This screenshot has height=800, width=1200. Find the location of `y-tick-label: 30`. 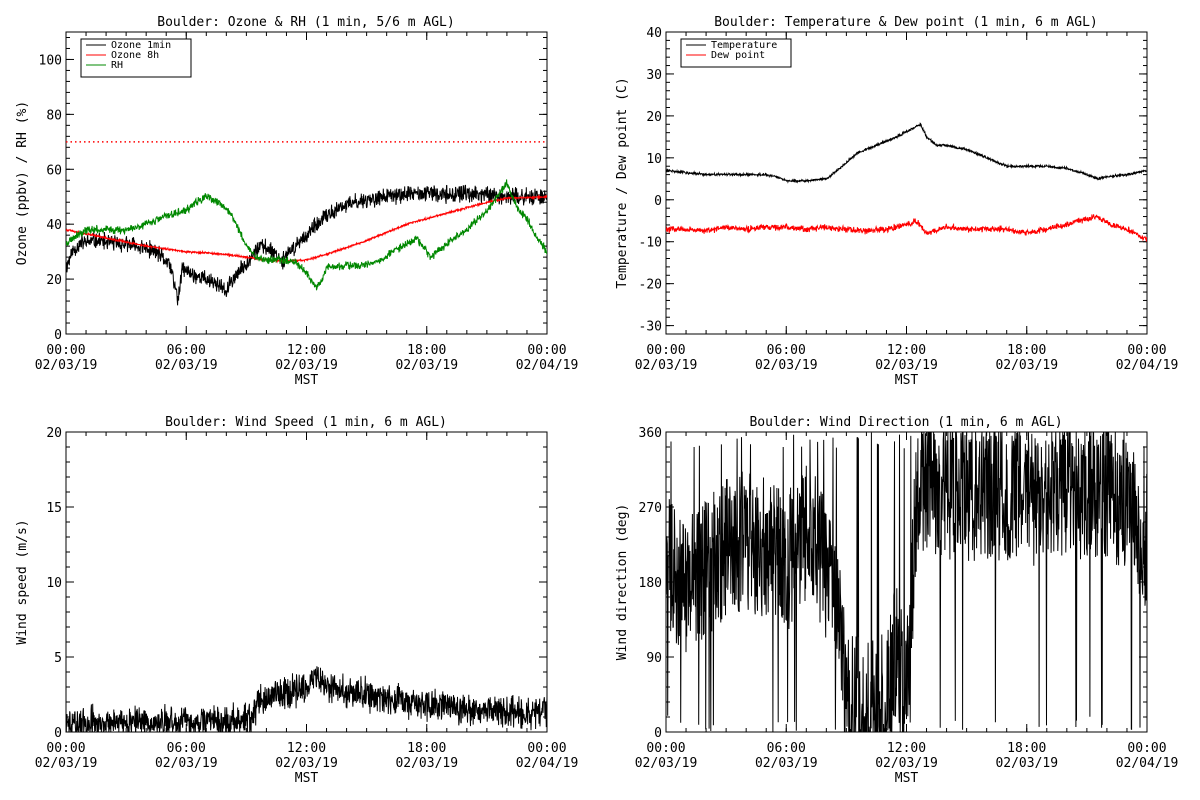

y-tick-label: 30 is located at coordinates (654, 75).